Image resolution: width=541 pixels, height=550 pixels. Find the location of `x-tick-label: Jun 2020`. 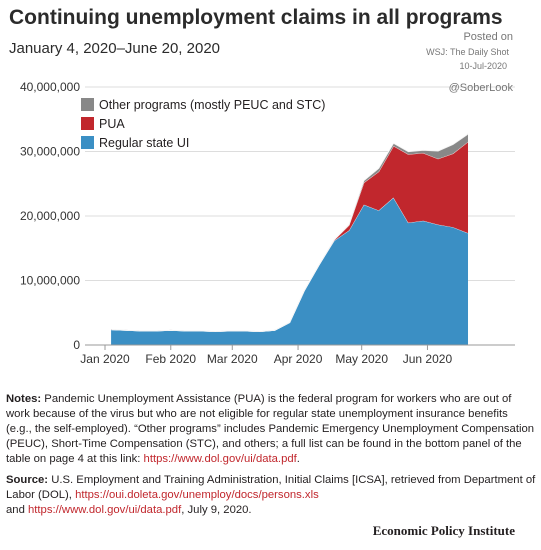

x-tick-label: Jun 2020 is located at coordinates (428, 359).